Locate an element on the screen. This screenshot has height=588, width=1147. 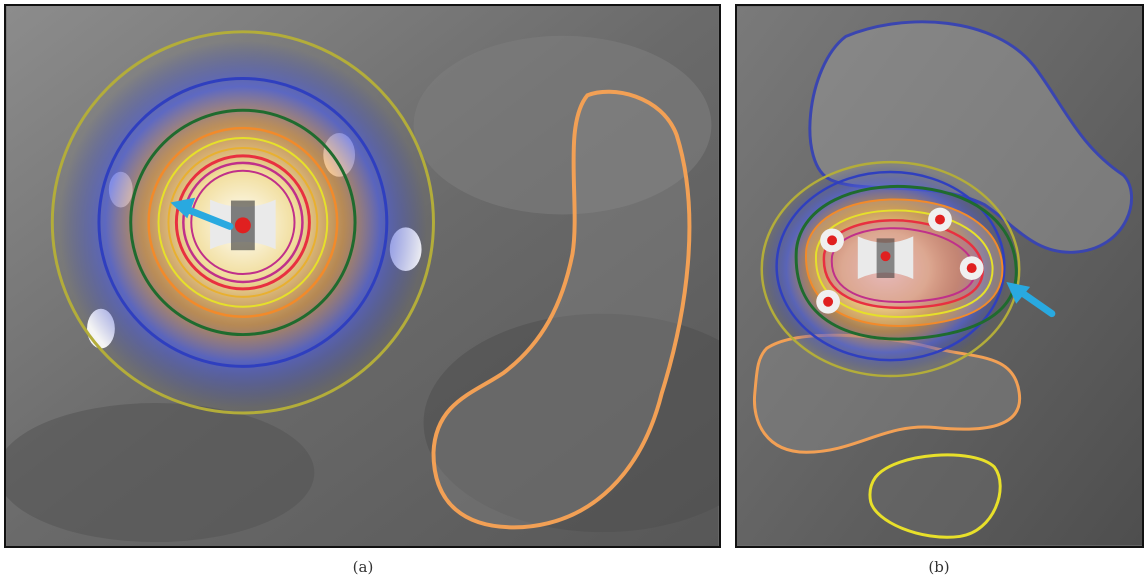
isodose-contour-yellow2 is located at coordinates (243, 222).